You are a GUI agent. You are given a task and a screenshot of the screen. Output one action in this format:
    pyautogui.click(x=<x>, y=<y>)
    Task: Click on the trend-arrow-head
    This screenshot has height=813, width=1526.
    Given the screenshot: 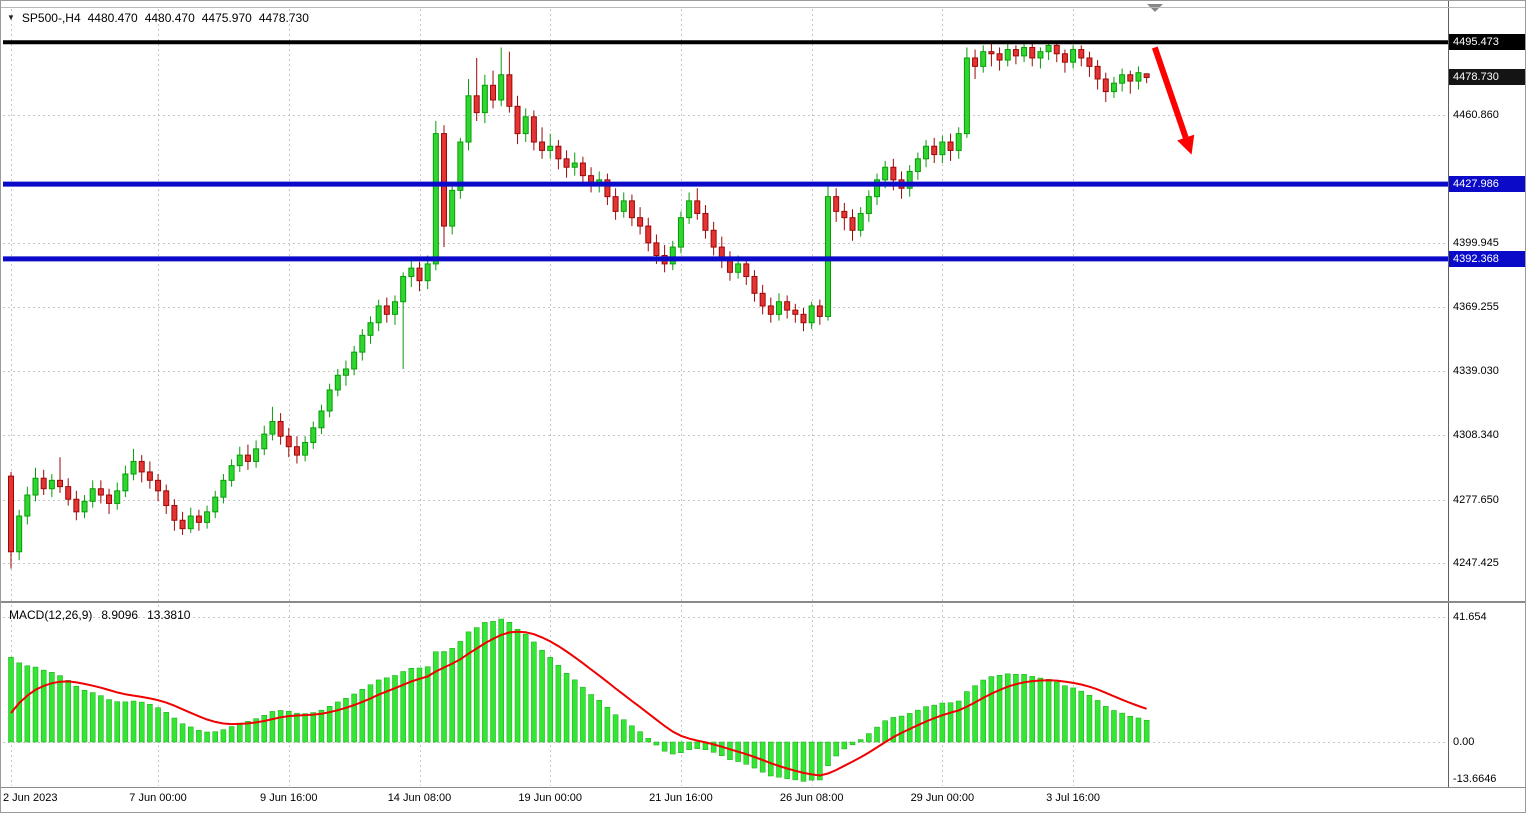 What is the action you would take?
    pyautogui.click(x=1186, y=144)
    